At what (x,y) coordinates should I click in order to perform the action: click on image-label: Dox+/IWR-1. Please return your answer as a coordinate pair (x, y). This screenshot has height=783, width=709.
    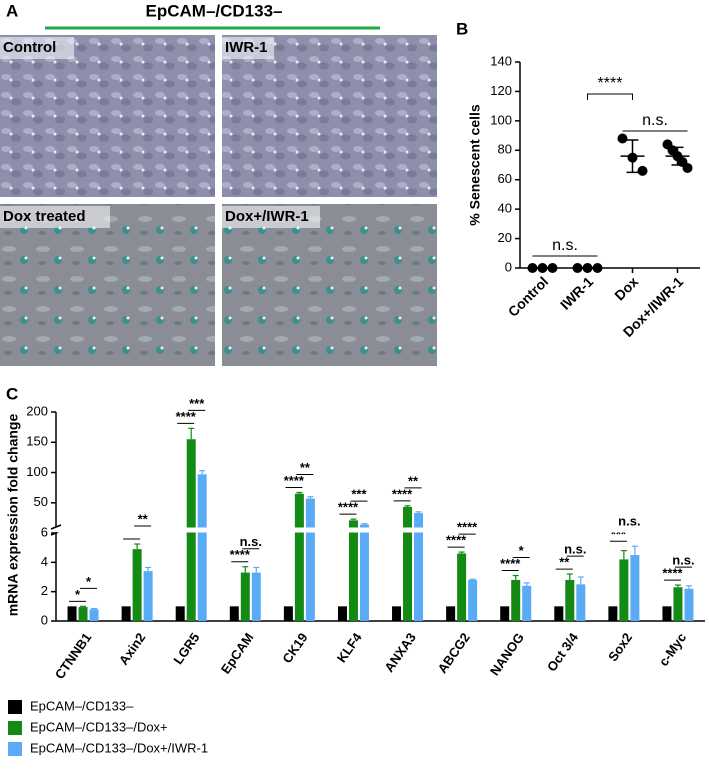
    Looking at the image, I should click on (267, 216).